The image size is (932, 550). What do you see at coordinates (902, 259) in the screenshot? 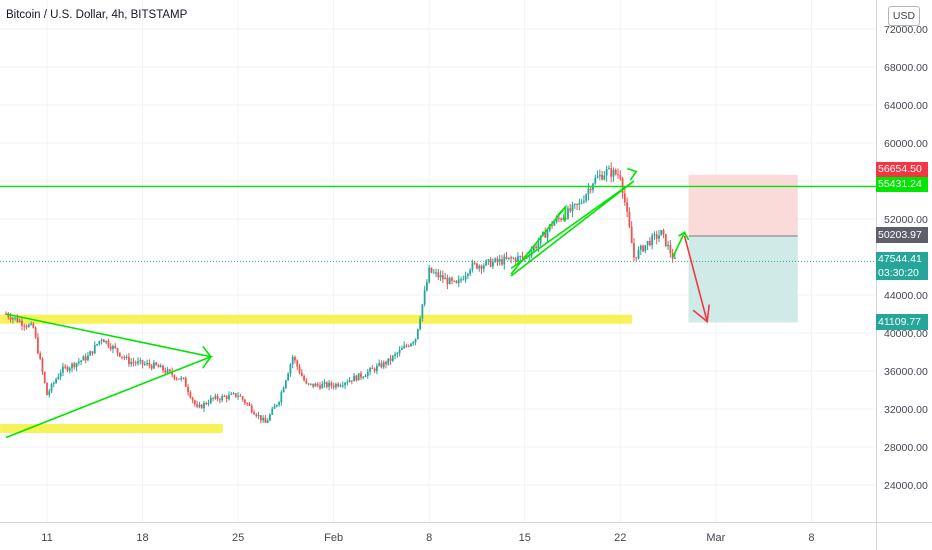
I see `last-price-tag: 47544.41` at bounding box center [902, 259].